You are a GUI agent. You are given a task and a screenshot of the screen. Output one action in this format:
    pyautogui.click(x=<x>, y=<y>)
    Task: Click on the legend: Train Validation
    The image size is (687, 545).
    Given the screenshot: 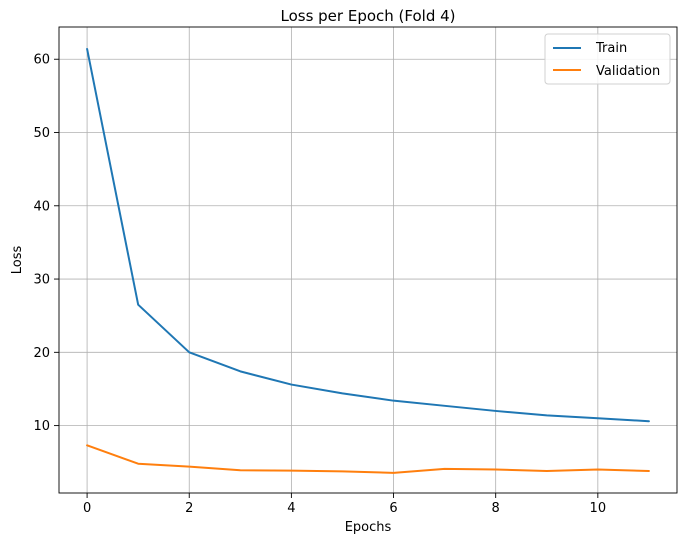 What is the action you would take?
    pyautogui.click(x=607, y=59)
    